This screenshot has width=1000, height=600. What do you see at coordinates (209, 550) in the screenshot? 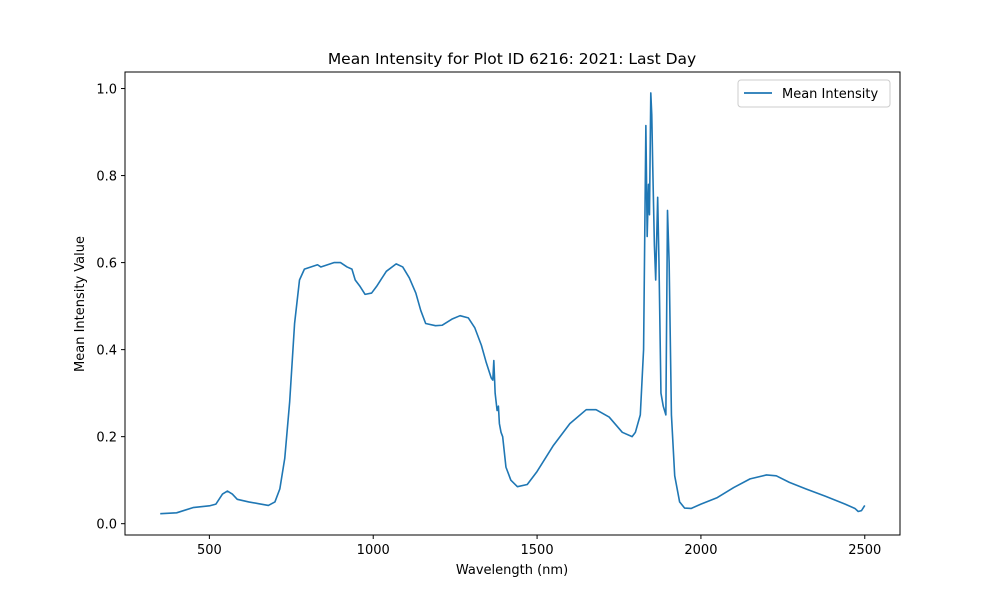
I see `x-tick-label: 500` at bounding box center [209, 550].